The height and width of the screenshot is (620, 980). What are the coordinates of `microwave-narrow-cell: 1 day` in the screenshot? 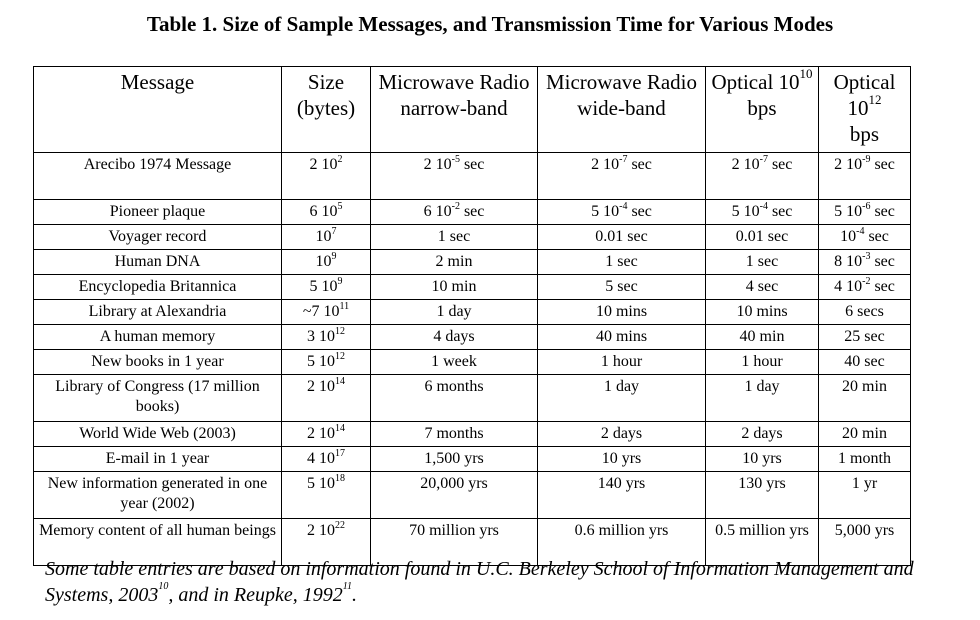 It's located at (454, 312).